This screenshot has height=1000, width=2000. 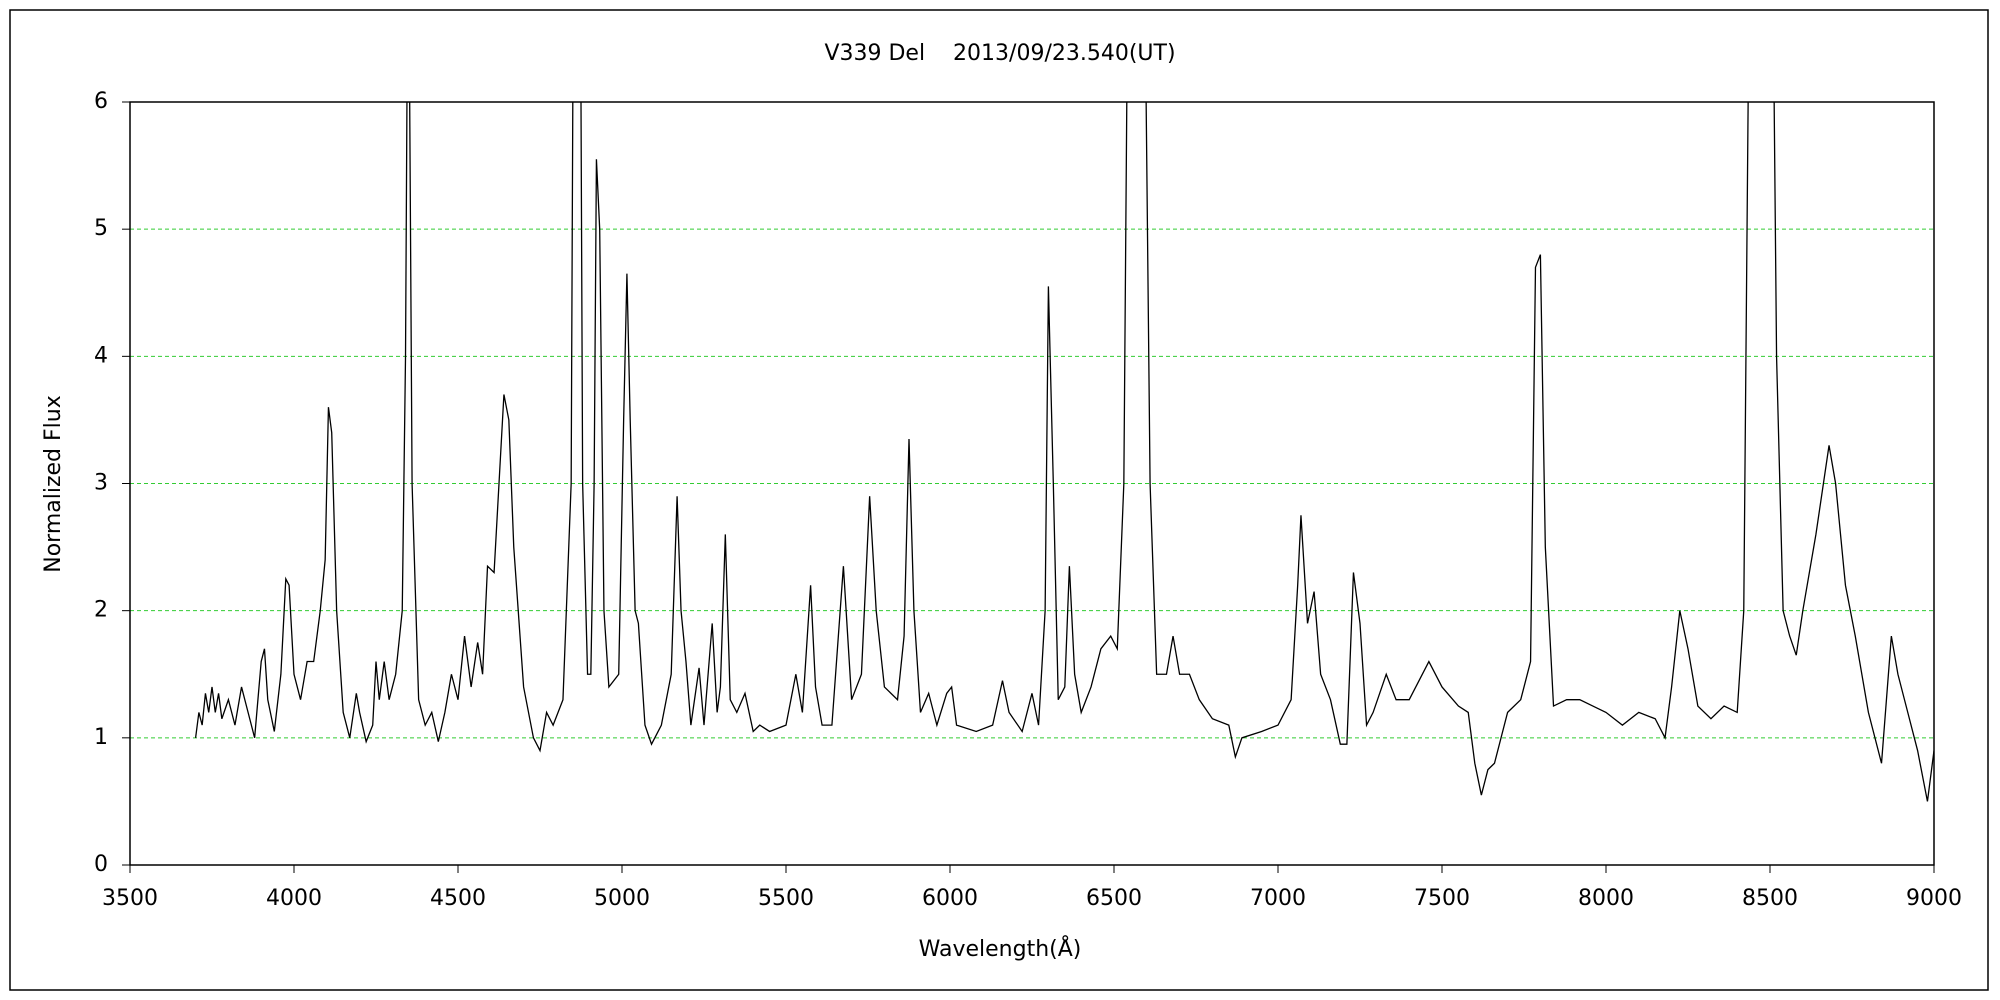 I want to click on y-tick-label: 1, so click(x=101, y=737).